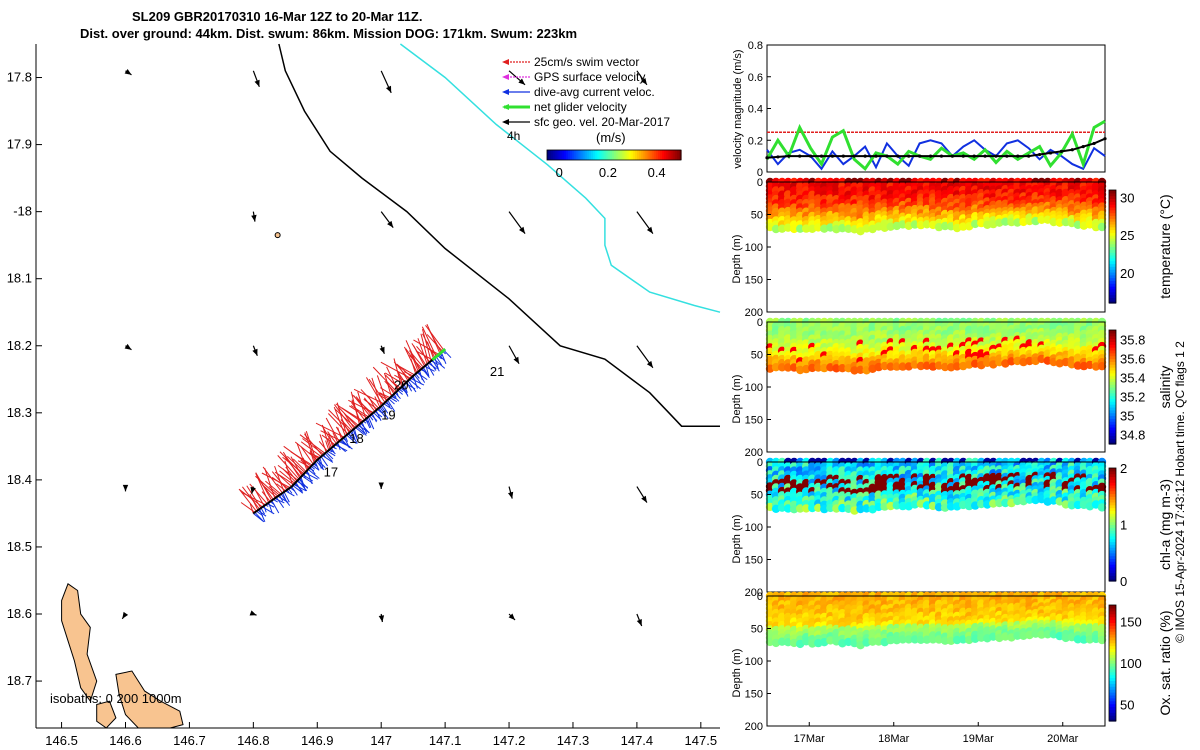  I want to click on section-colorbar-tick-label: 35.8, so click(1132, 340).